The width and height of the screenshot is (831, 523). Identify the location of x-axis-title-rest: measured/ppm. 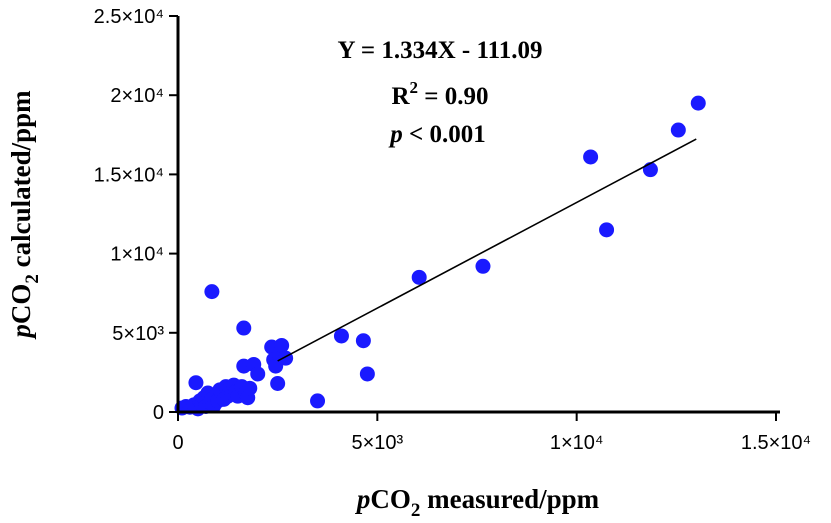
(509, 499).